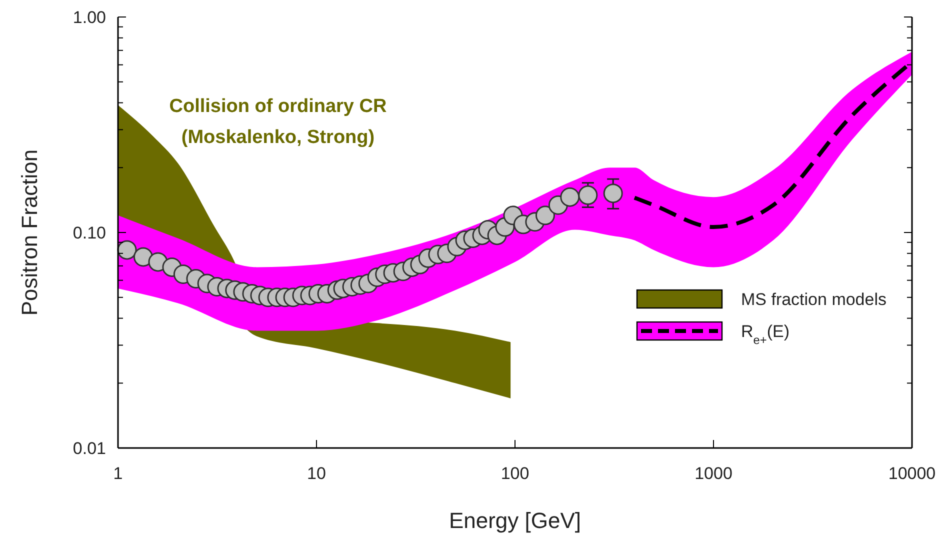  Describe the element at coordinates (89, 232) in the screenshot. I see `y-tick-label: 0.10` at that location.